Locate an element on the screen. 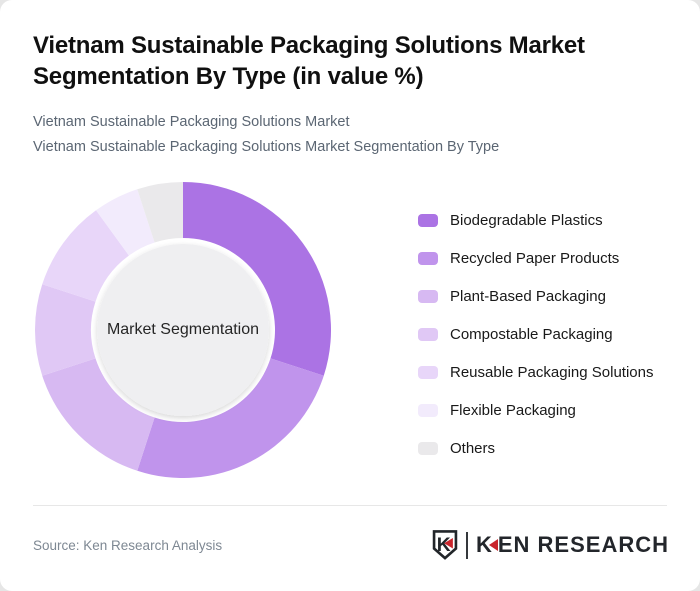 The width and height of the screenshot is (700, 591). legend-label: Plant-Based Packaging is located at coordinates (528, 296).